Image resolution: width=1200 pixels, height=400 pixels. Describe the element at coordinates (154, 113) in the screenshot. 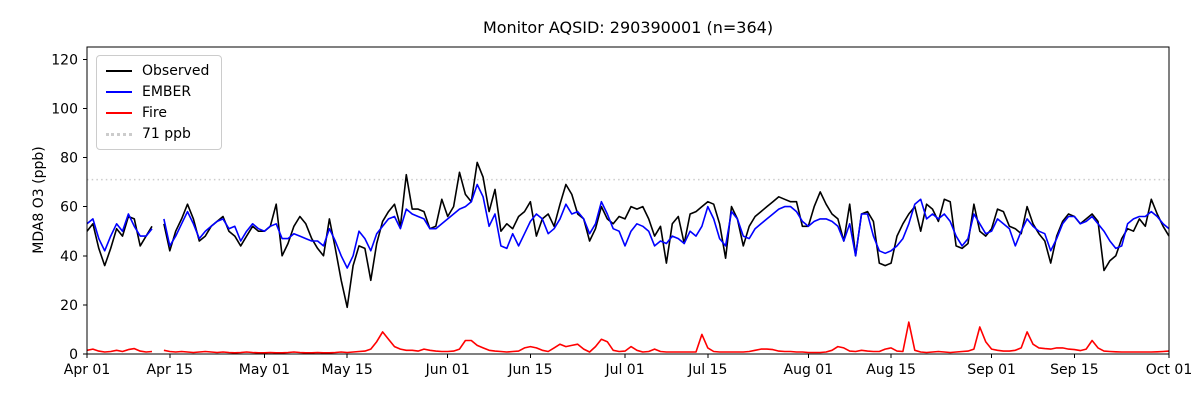

I see `legend-label-fire: Fire` at that location.